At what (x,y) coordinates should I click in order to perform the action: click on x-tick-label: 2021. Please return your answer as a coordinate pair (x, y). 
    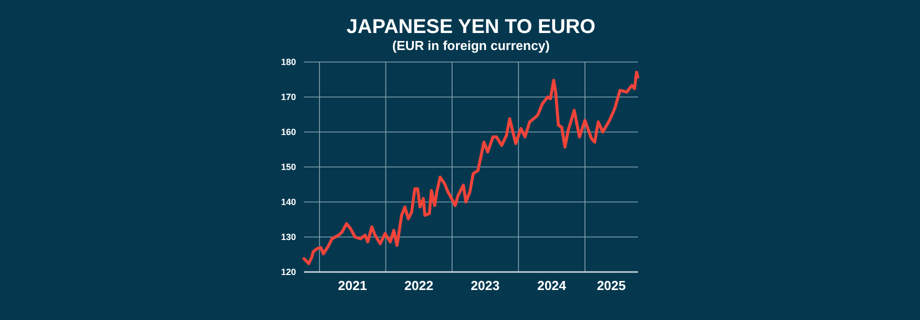
    Looking at the image, I should click on (352, 285).